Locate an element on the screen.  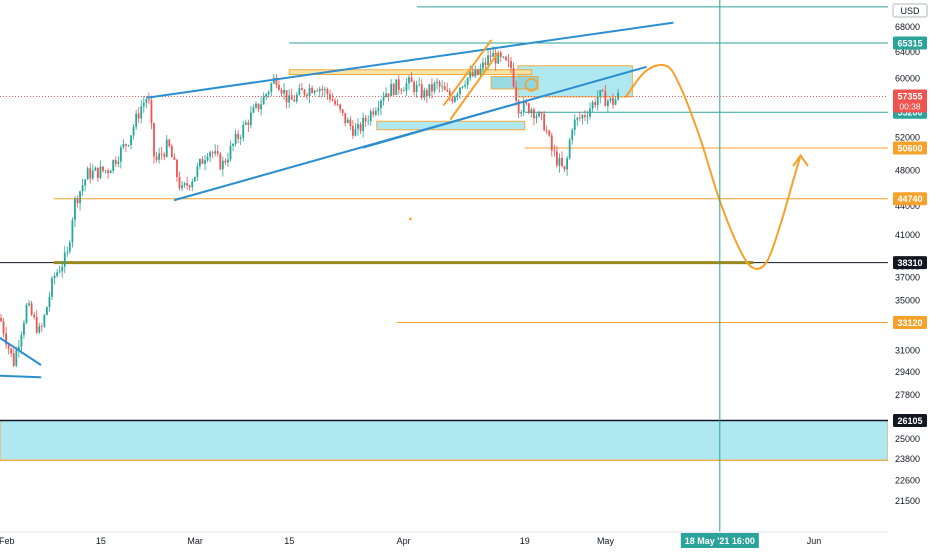
crosshair-date-box is located at coordinates (719, 540).